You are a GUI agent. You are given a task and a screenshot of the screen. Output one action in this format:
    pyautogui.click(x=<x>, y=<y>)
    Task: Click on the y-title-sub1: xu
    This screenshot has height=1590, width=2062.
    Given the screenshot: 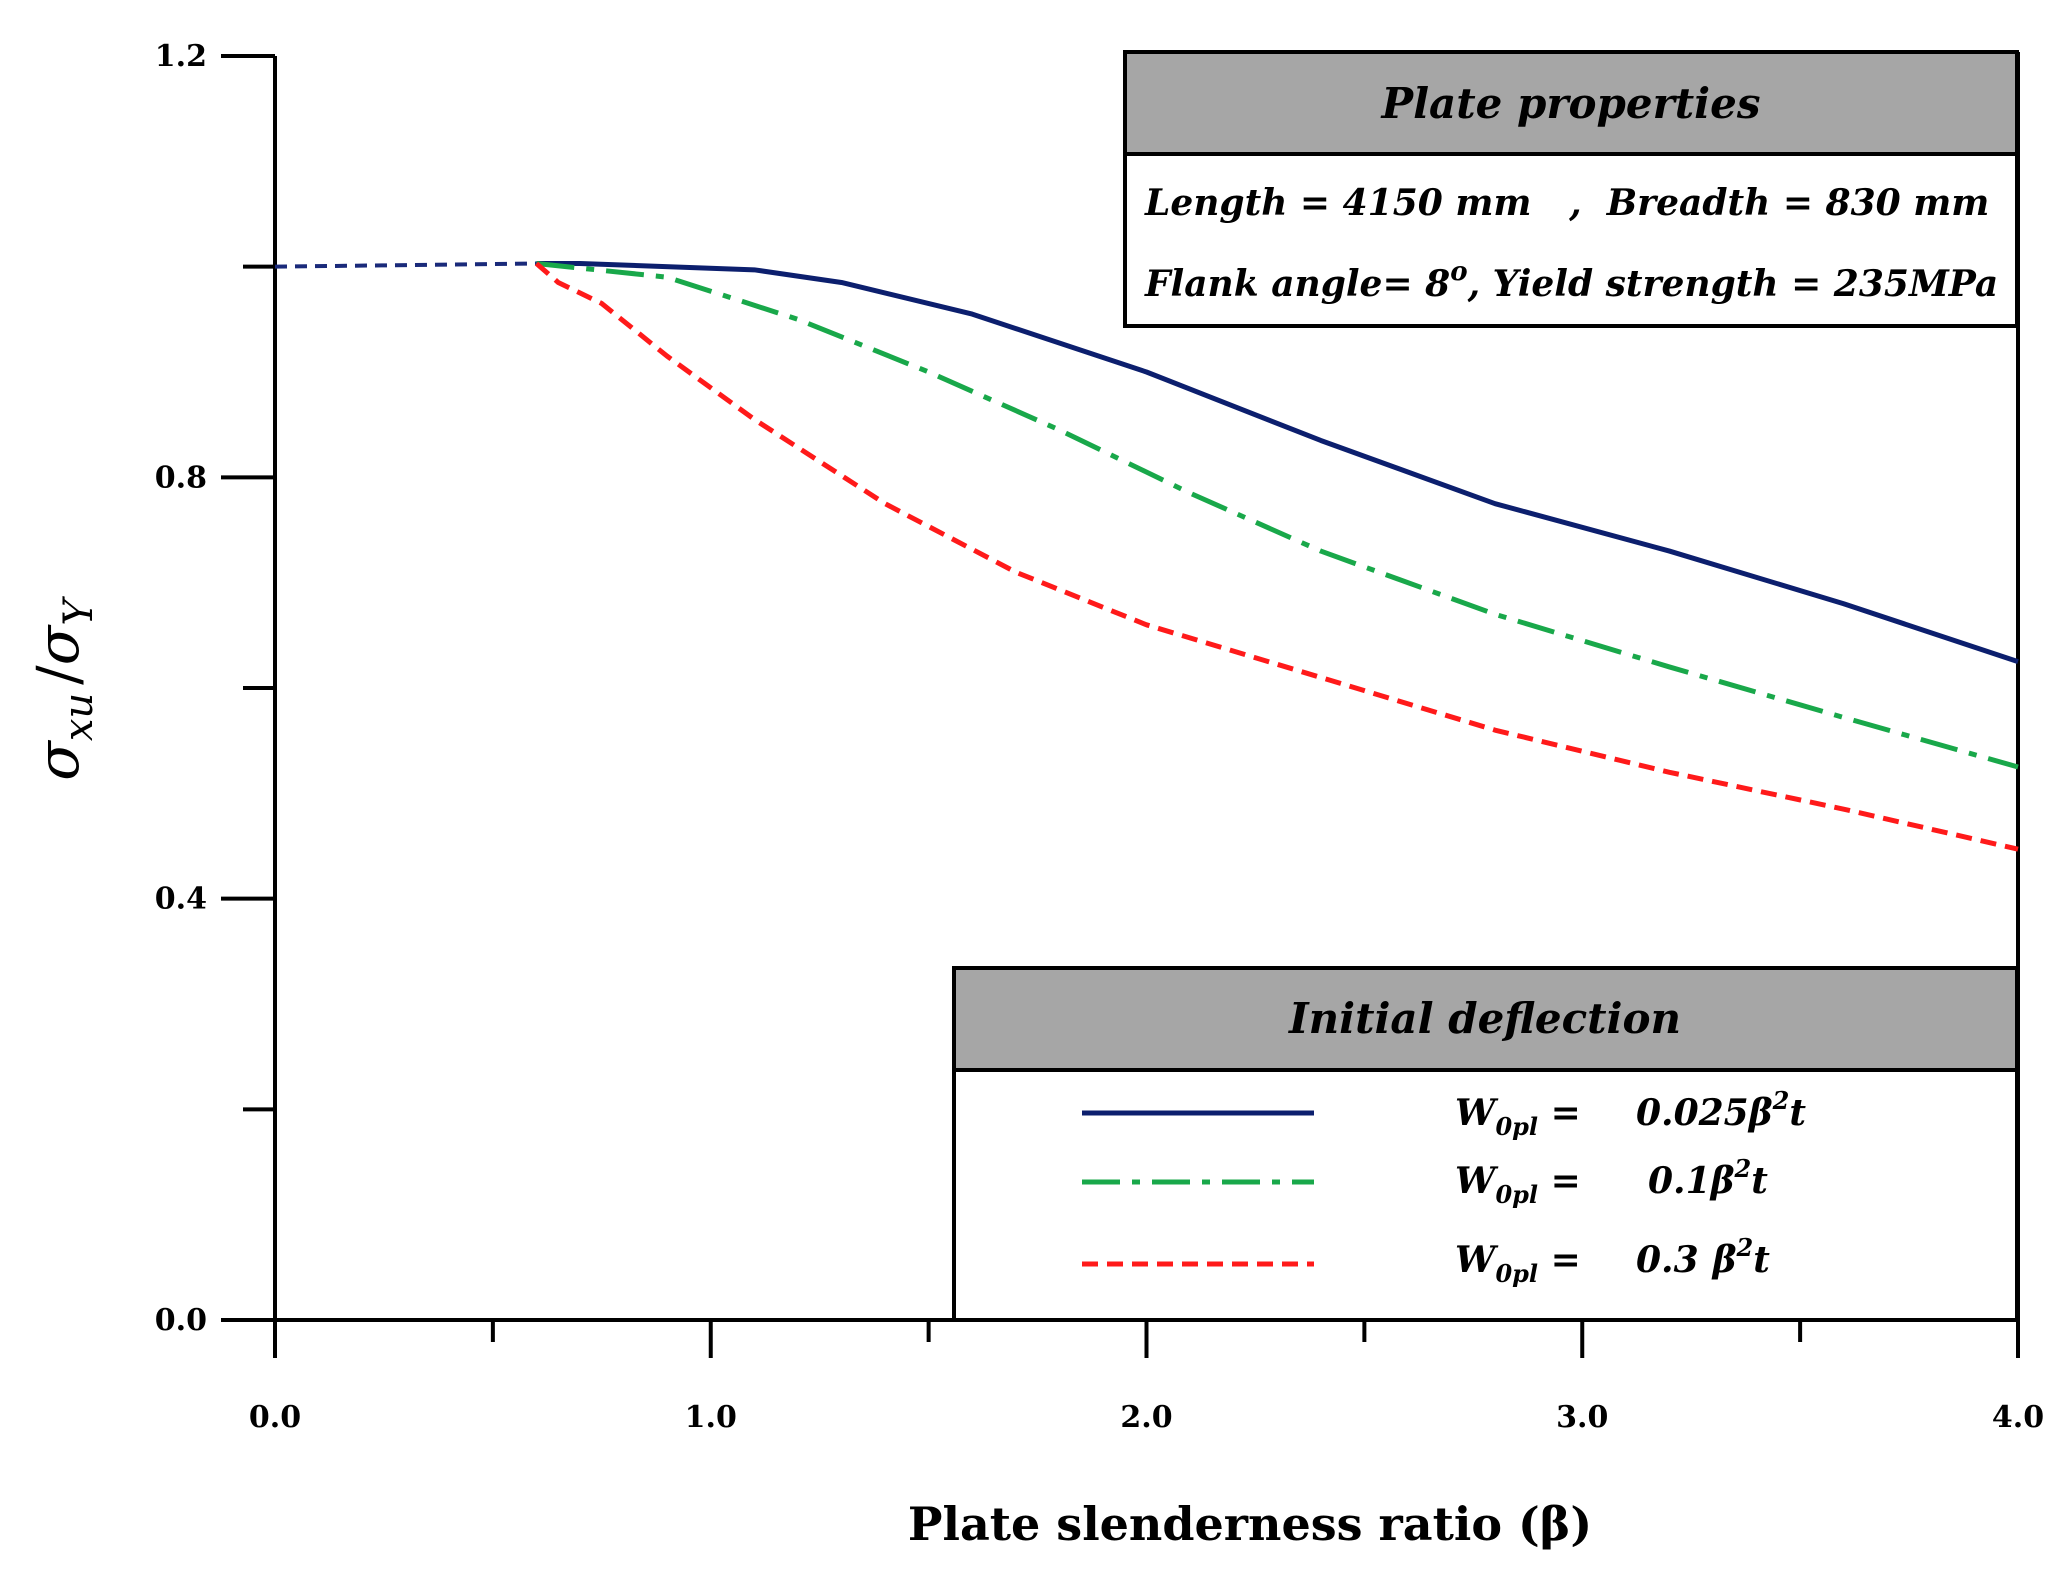 What is the action you would take?
    pyautogui.click(x=79, y=717)
    